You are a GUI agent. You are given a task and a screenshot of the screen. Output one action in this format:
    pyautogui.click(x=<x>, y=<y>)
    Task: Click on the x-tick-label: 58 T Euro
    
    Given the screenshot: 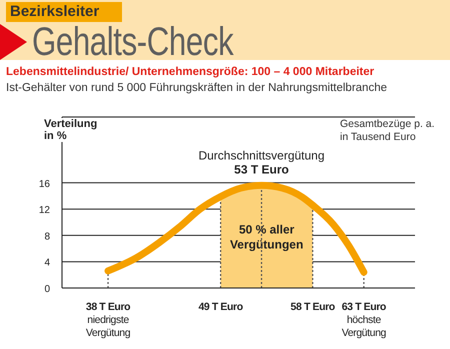 What is the action you would take?
    pyautogui.click(x=312, y=307)
    